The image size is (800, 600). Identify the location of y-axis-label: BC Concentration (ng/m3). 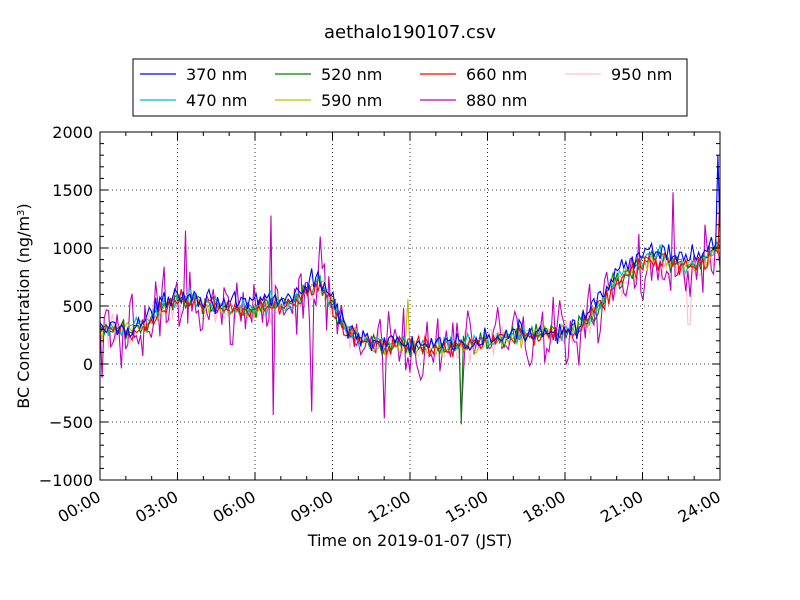
(23, 305).